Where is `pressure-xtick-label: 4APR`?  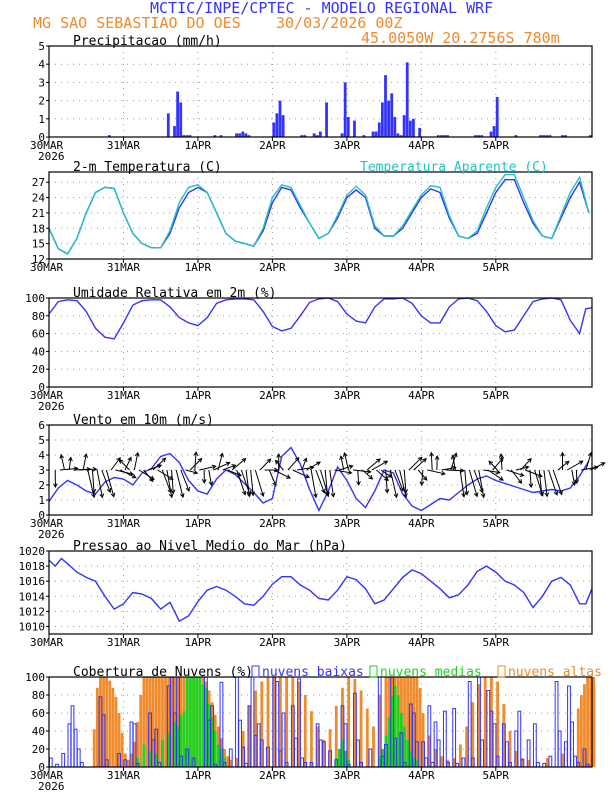 pressure-xtick-label: 4APR is located at coordinates (421, 642).